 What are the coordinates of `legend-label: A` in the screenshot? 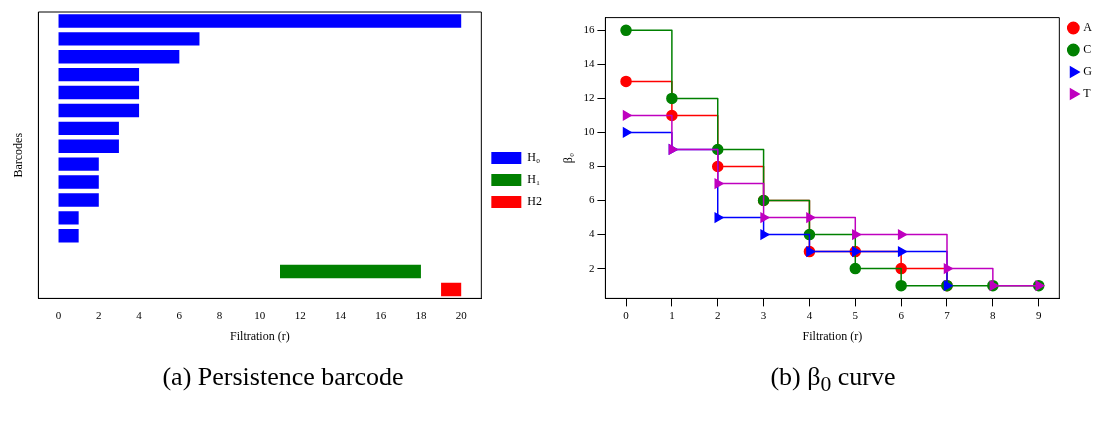 It's located at (1088, 27).